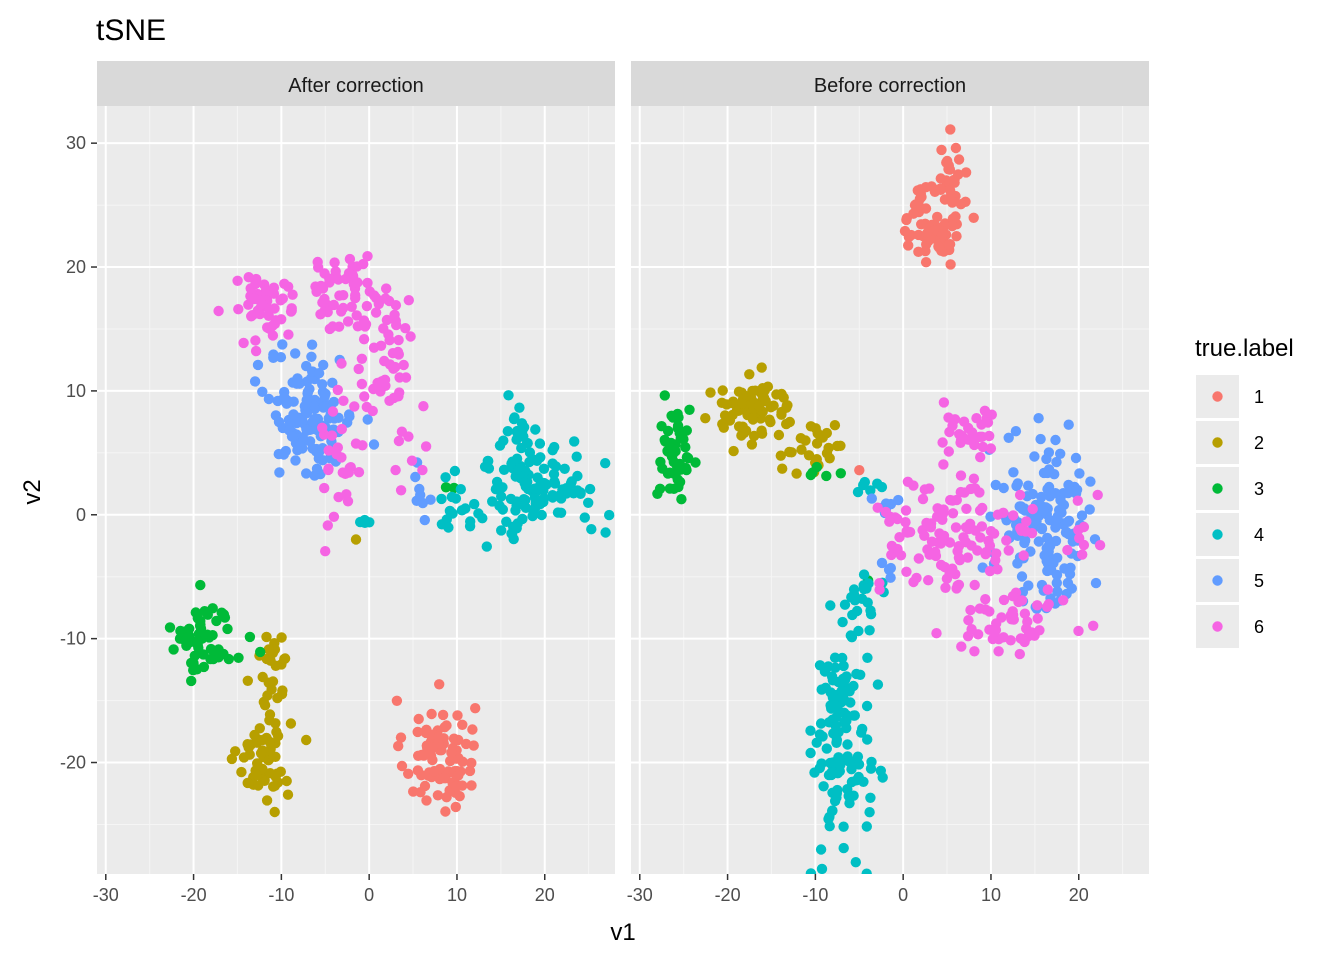 The height and width of the screenshot is (960, 1344). I want to click on y-tick-label: 20, so click(76, 267).